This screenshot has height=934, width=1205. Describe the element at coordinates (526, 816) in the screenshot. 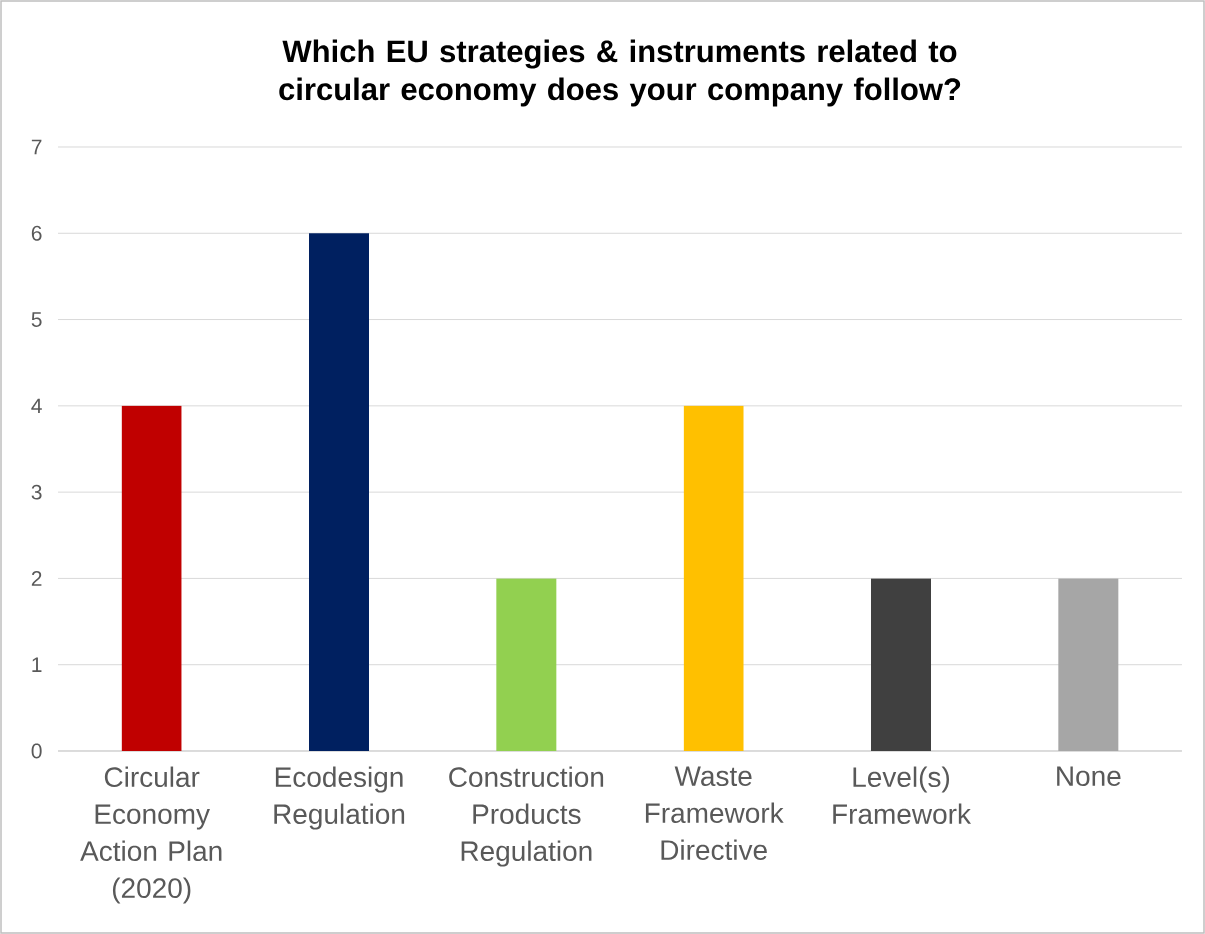

I see `x-tick-label: Construction Products Regulation` at that location.